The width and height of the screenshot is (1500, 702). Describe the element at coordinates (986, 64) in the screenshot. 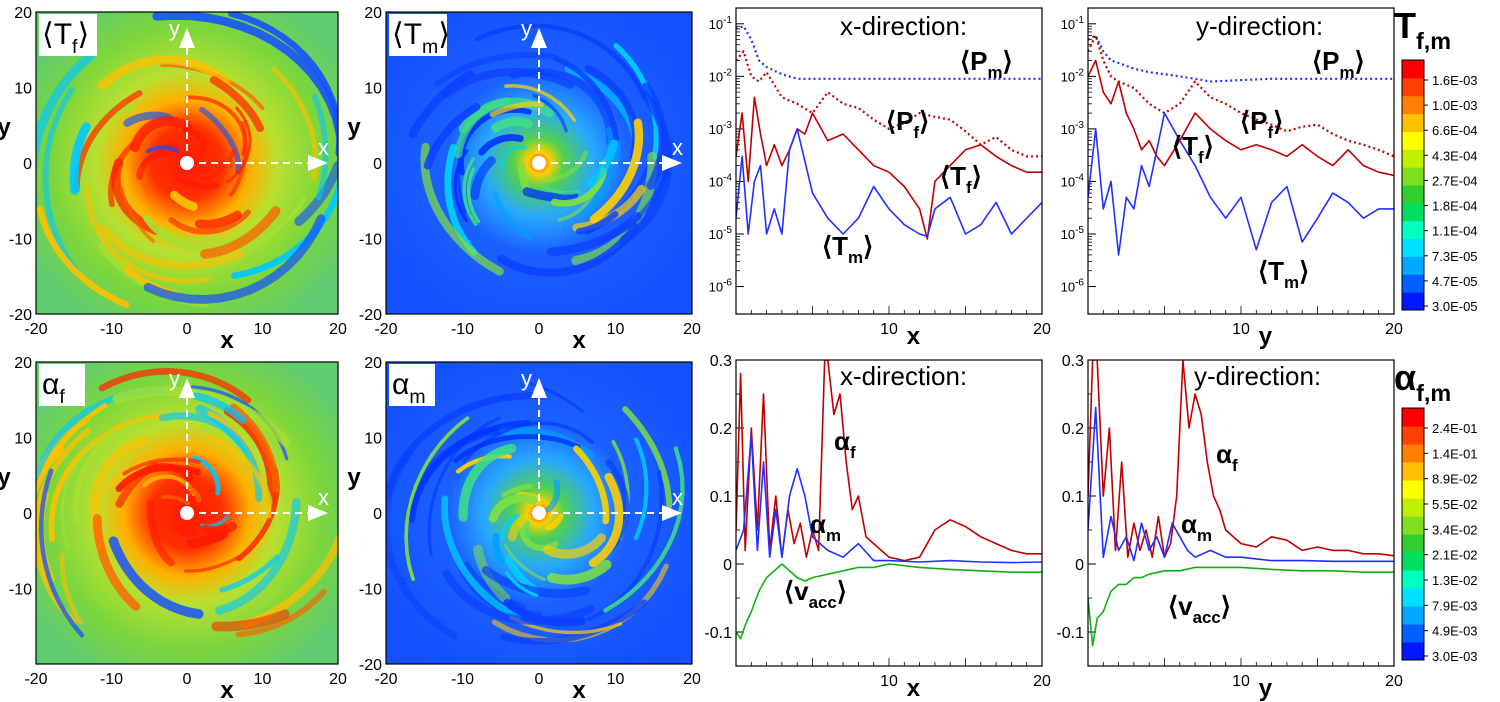

I see `series-label-Pm: ⟨Pm⟩` at that location.